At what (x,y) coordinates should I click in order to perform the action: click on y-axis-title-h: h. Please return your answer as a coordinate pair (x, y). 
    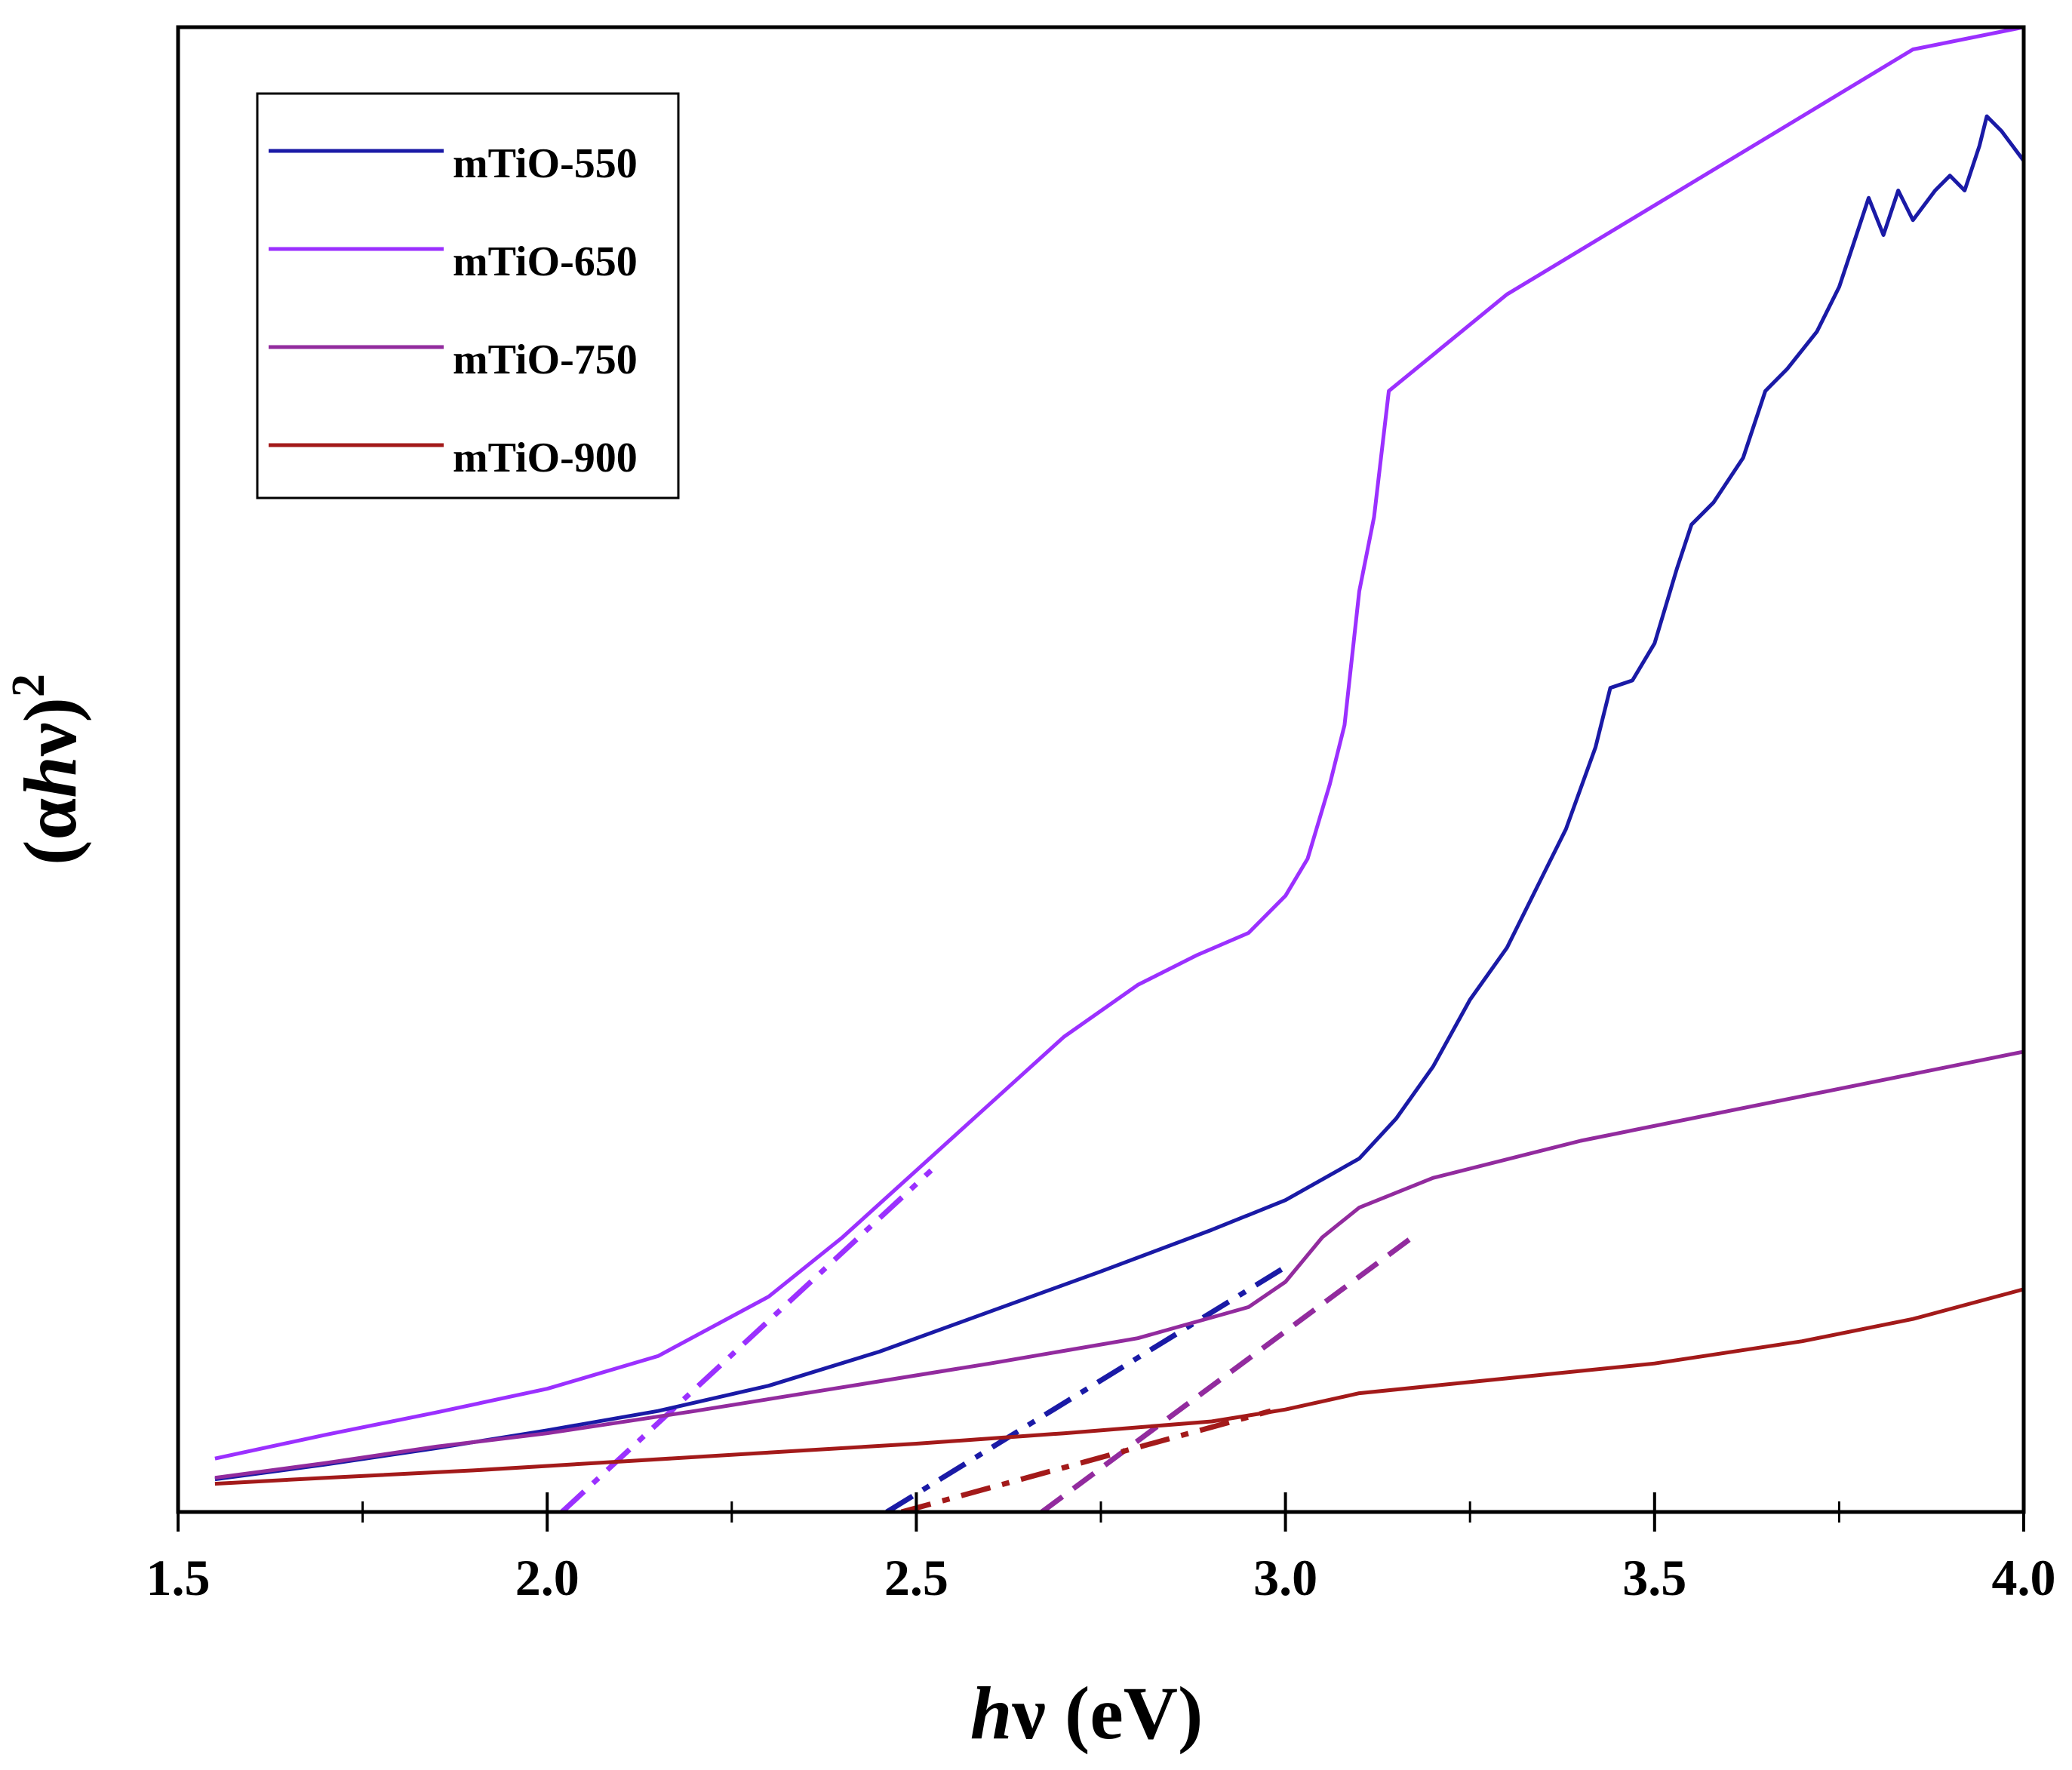
    Looking at the image, I should click on (50, 777).